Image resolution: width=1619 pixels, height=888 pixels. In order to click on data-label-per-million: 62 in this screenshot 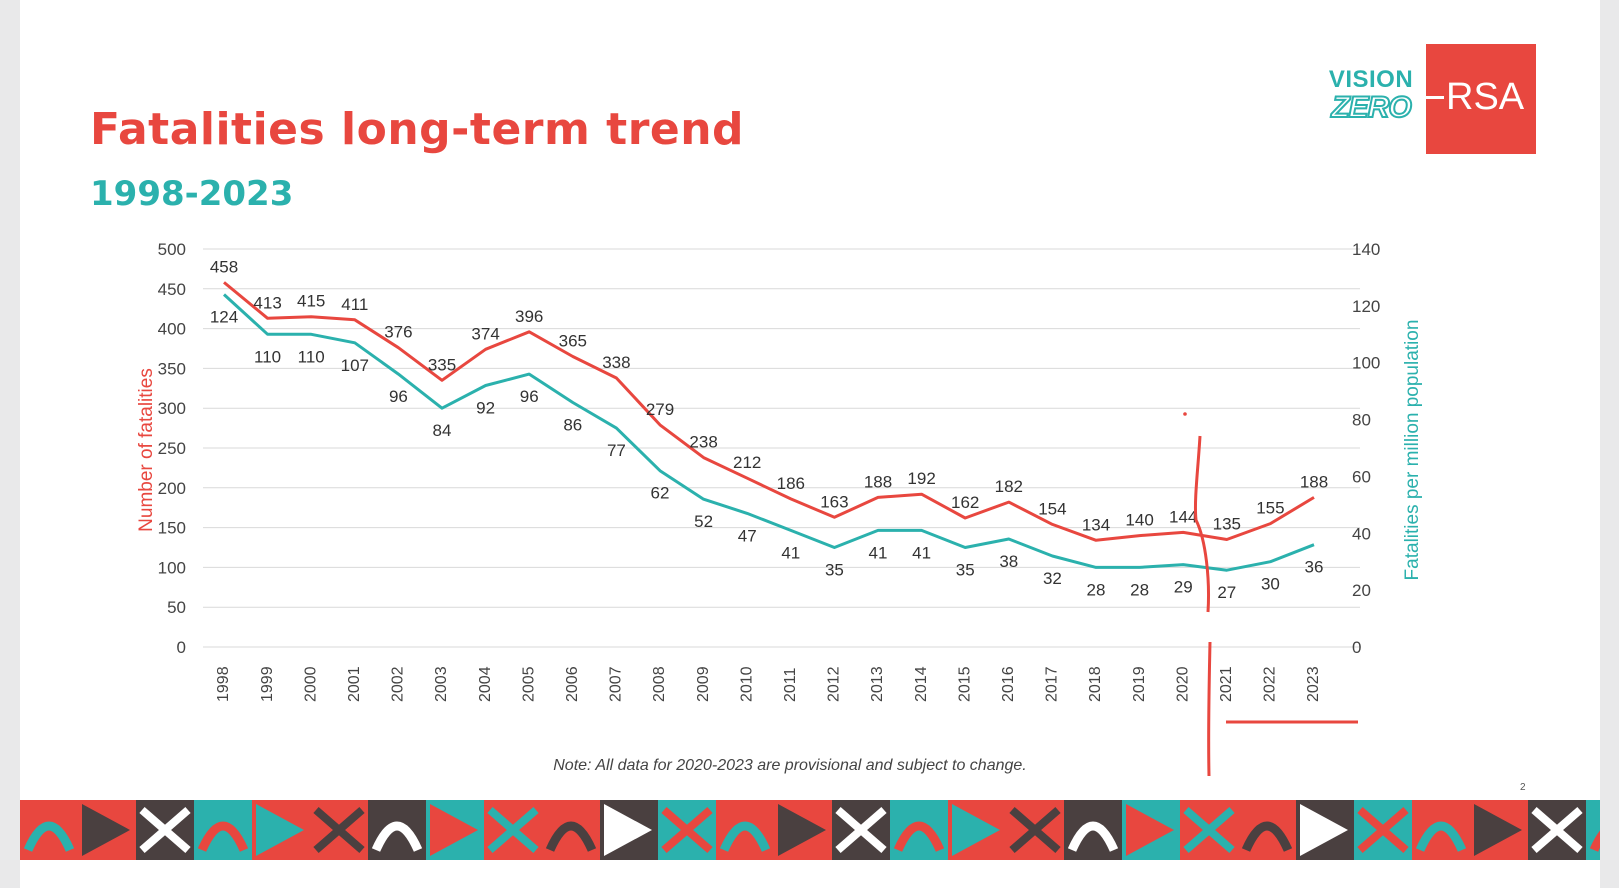, I will do `click(660, 493)`.